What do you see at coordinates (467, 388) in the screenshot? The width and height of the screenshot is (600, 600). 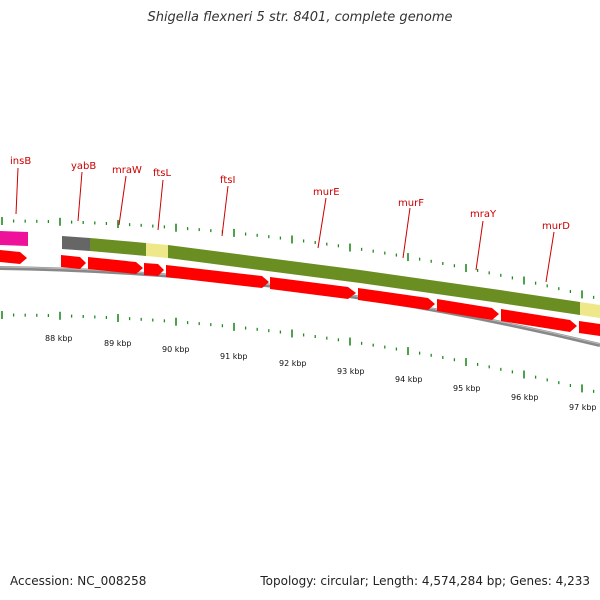 I see `scale-label: 95 kbp` at bounding box center [467, 388].